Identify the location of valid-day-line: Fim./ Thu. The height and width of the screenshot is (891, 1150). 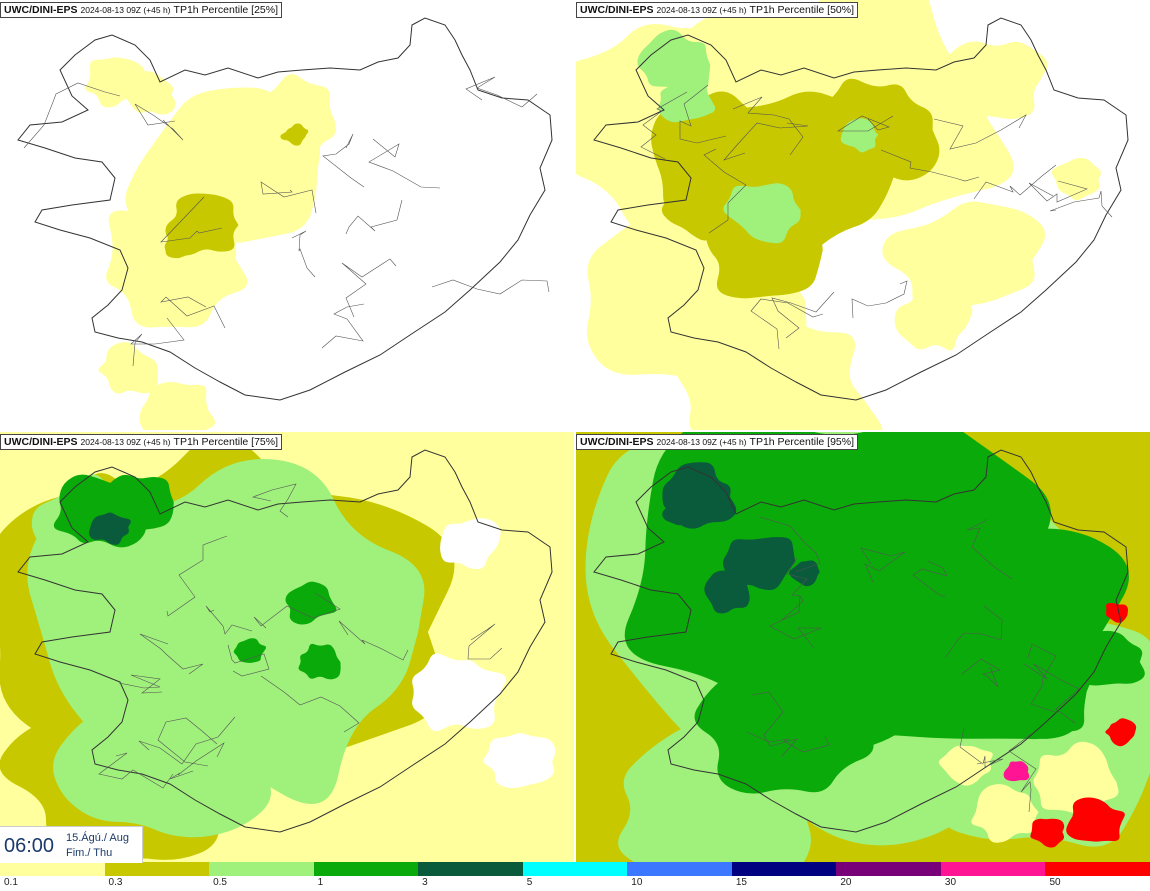
(89, 853).